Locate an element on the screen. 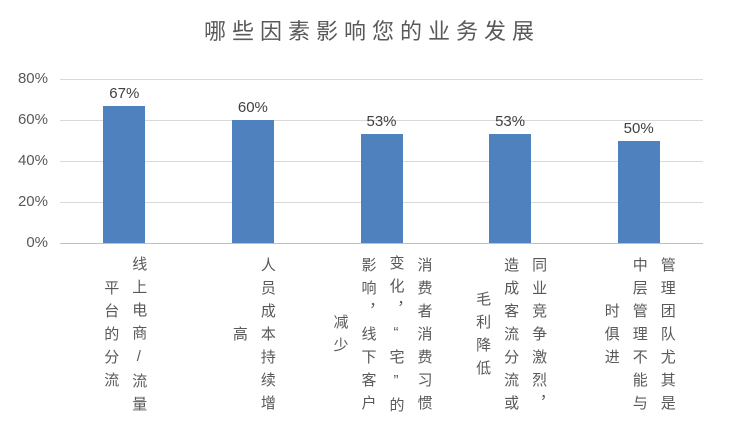 This screenshot has width=744, height=437. y-axis: 80% 60% 40% 20% 0% is located at coordinates (26, 218).